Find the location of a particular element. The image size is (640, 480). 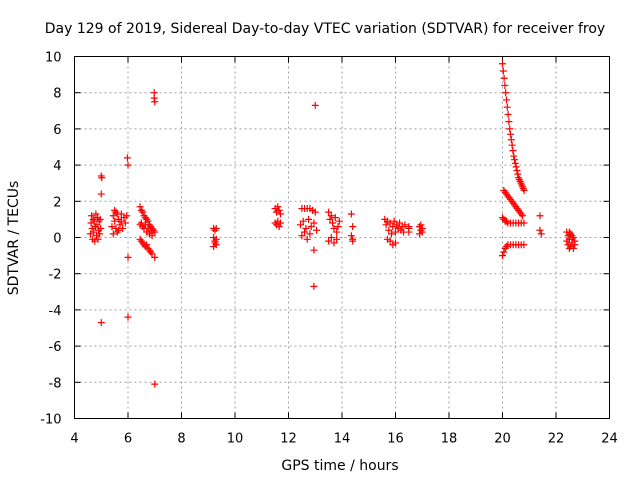

x-tick-label: 14 is located at coordinates (342, 439).